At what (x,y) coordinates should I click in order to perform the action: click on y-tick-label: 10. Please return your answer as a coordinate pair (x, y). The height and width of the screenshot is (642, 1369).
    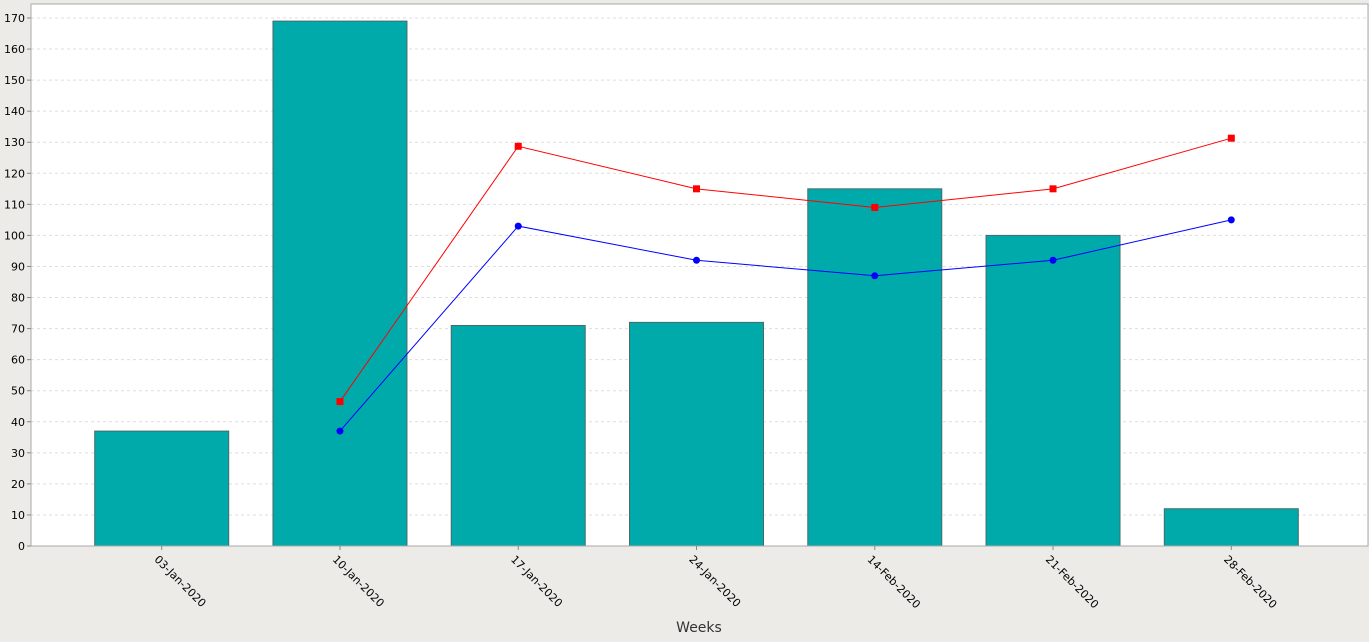
    Looking at the image, I should click on (18, 515).